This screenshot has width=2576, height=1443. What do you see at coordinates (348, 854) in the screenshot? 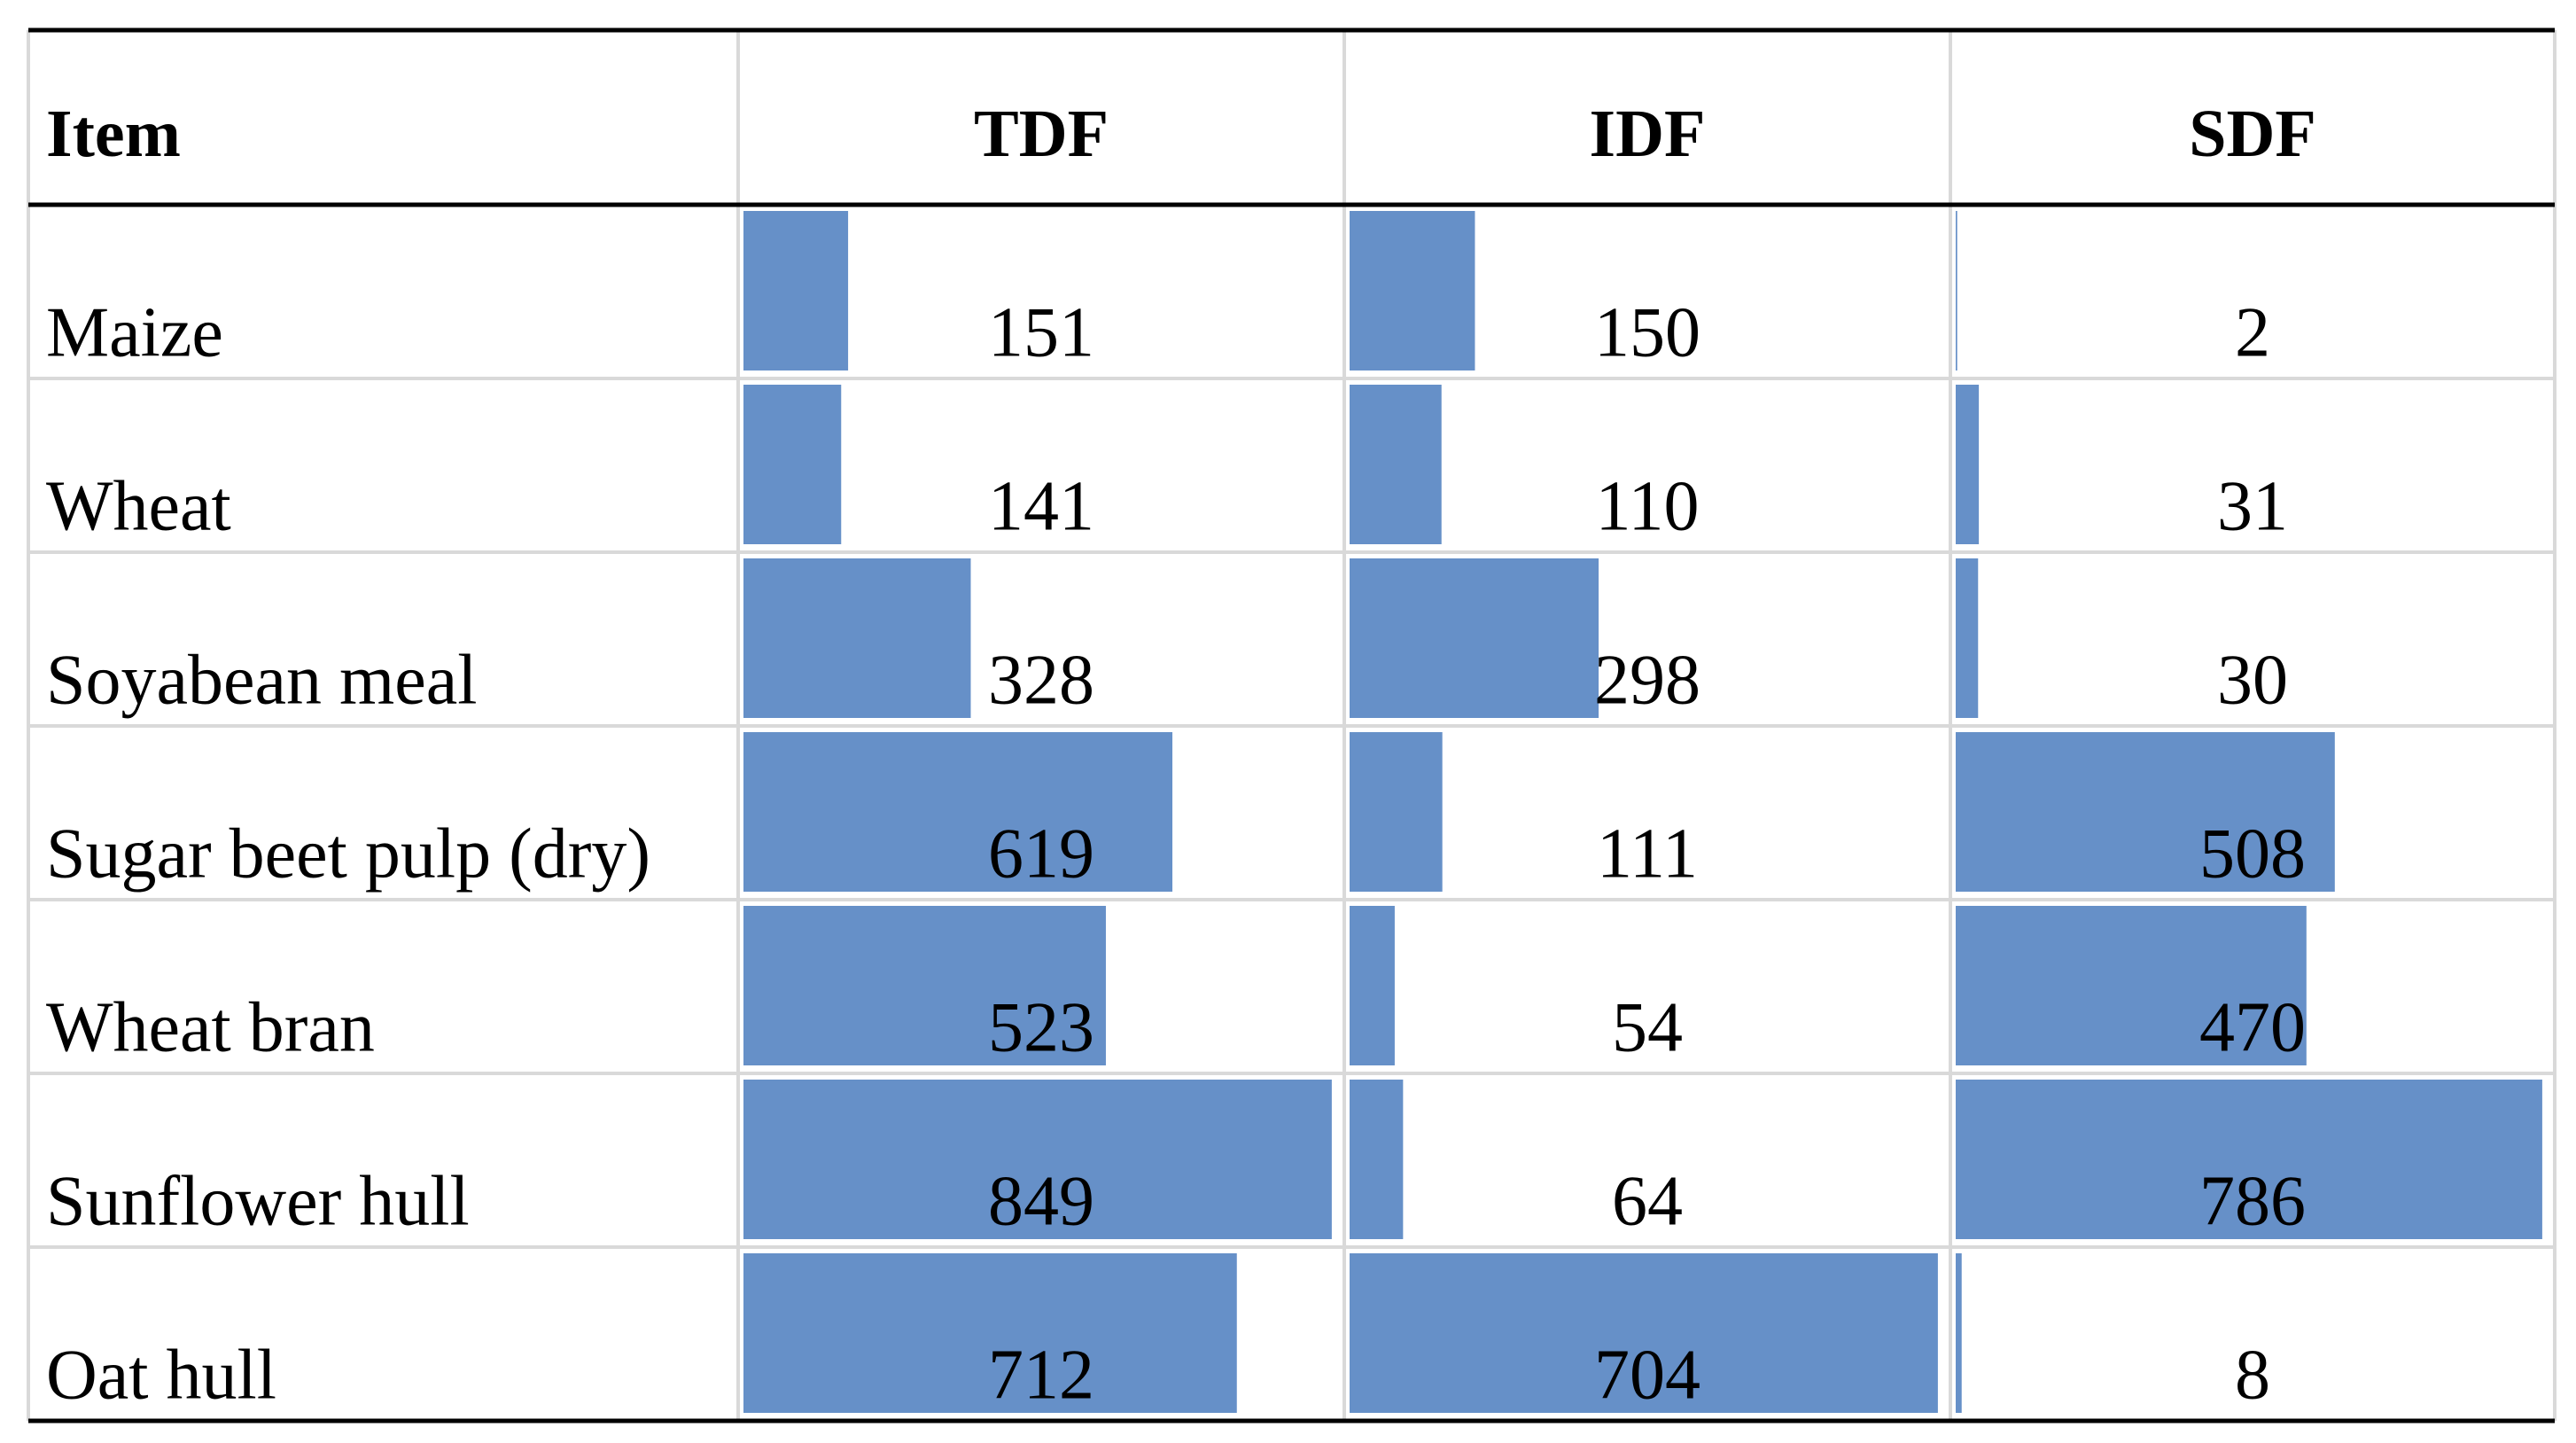
I see `row-label: Sugar beet pulp (dry)` at bounding box center [348, 854].